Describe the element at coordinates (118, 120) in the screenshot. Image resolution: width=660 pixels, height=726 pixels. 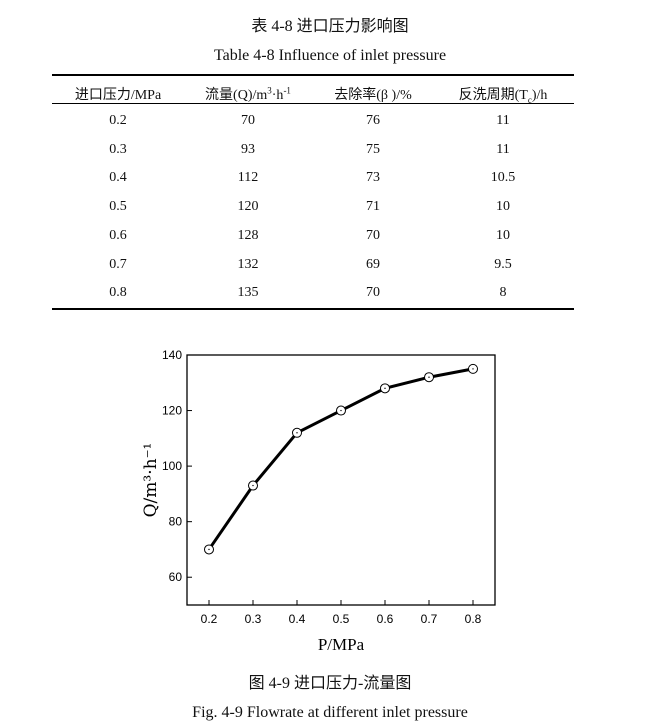
I see `table-cell: 0.2` at that location.